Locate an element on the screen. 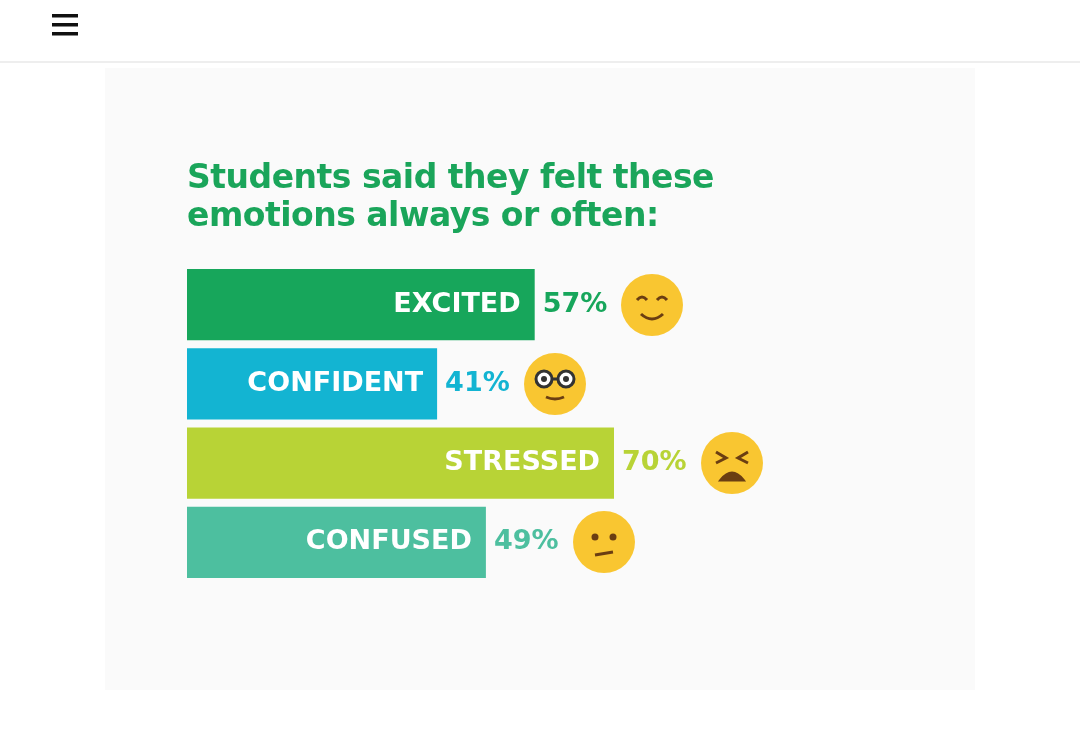 The width and height of the screenshot is (1080, 731). y-tick-label: CONFIDENT is located at coordinates (335, 381).